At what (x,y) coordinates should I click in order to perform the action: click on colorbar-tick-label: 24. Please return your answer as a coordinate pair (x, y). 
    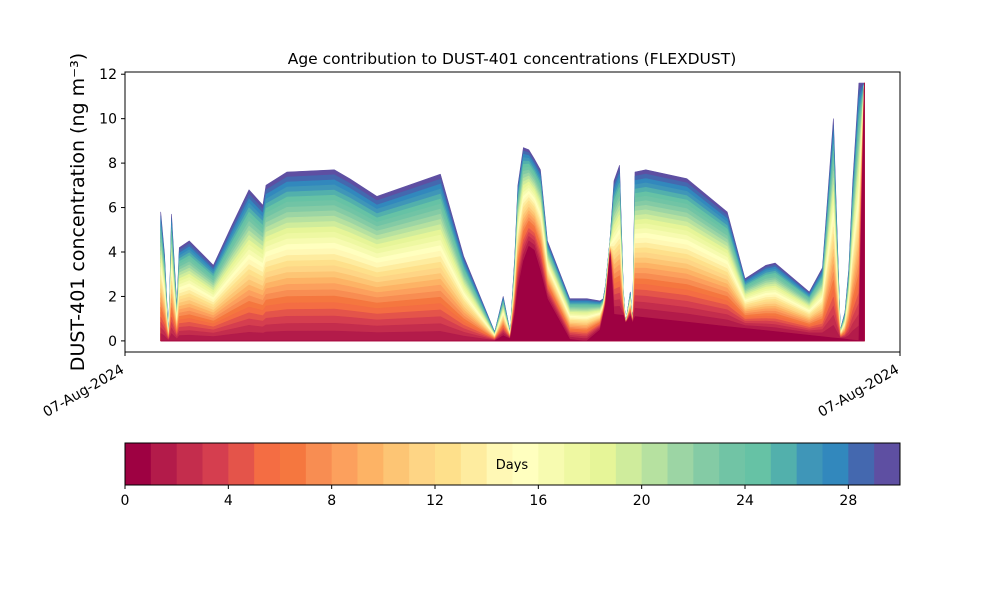
    Looking at the image, I should click on (745, 501).